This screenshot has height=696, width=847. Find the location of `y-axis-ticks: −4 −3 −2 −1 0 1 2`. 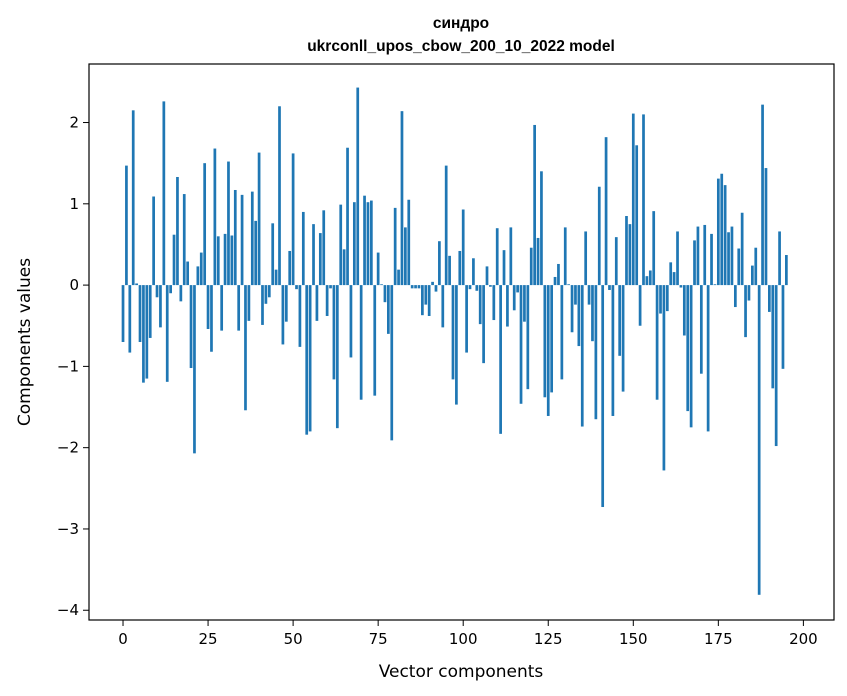

y-axis-ticks: −4 −3 −2 −1 0 1 2 is located at coordinates (73, 366).